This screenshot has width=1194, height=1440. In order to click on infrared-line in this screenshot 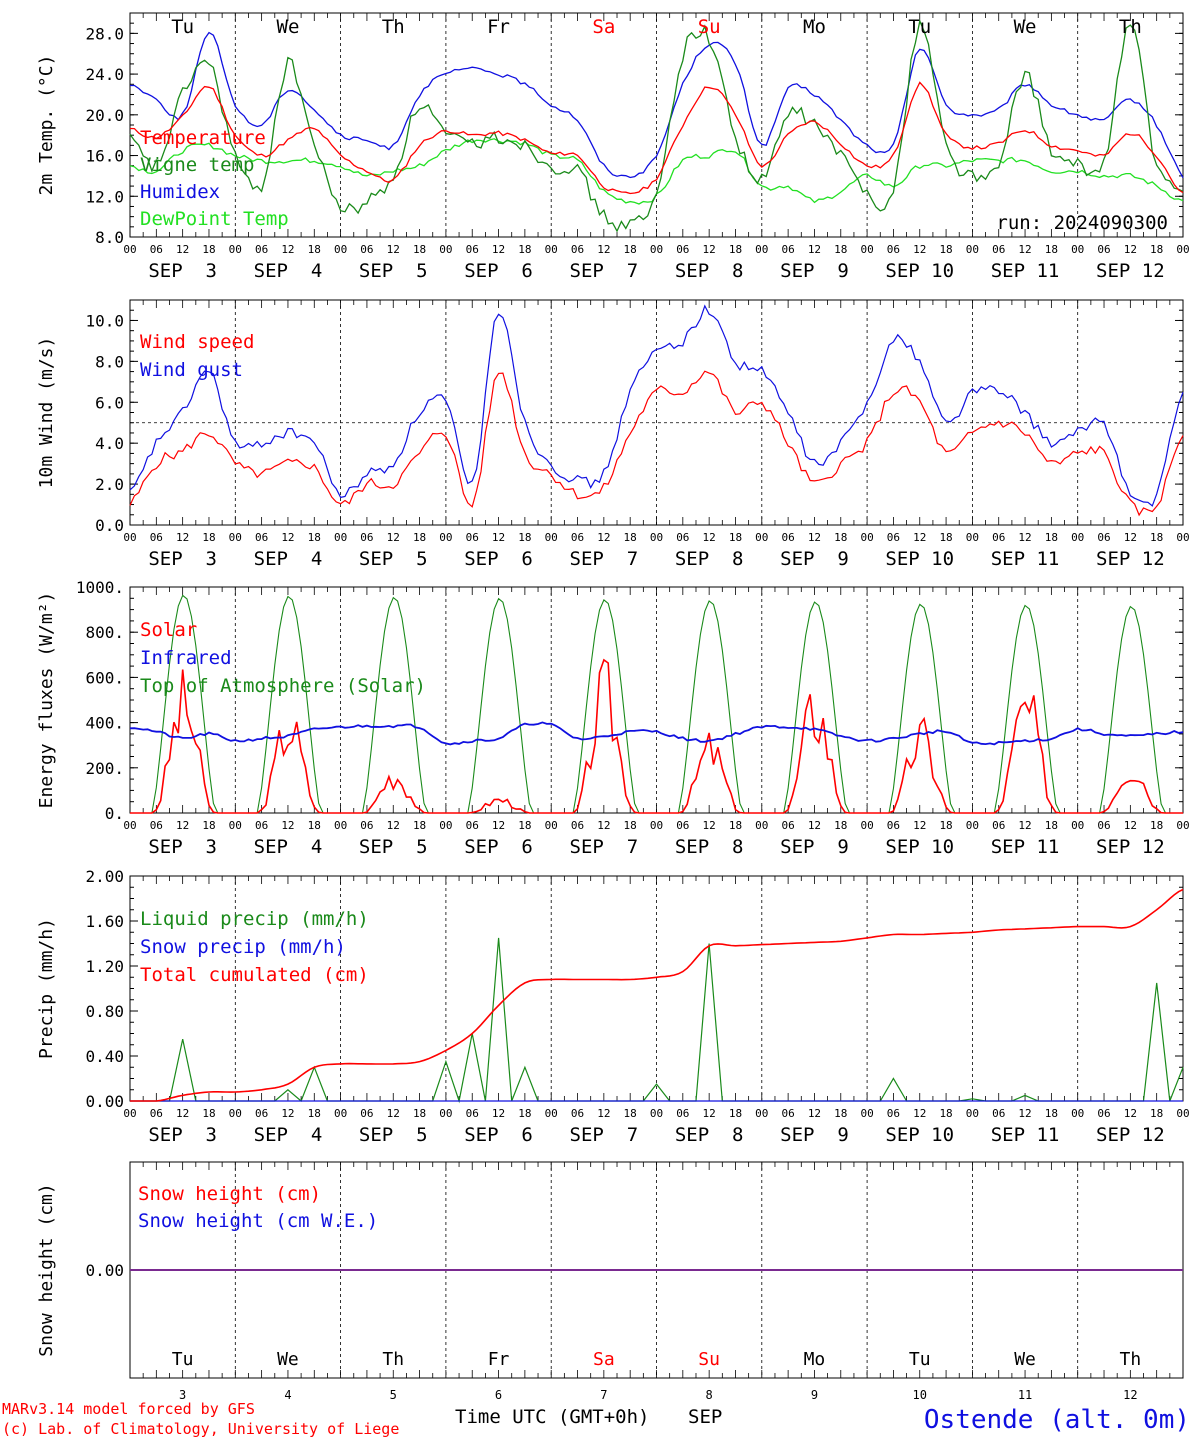, I will do `click(656, 733)`.